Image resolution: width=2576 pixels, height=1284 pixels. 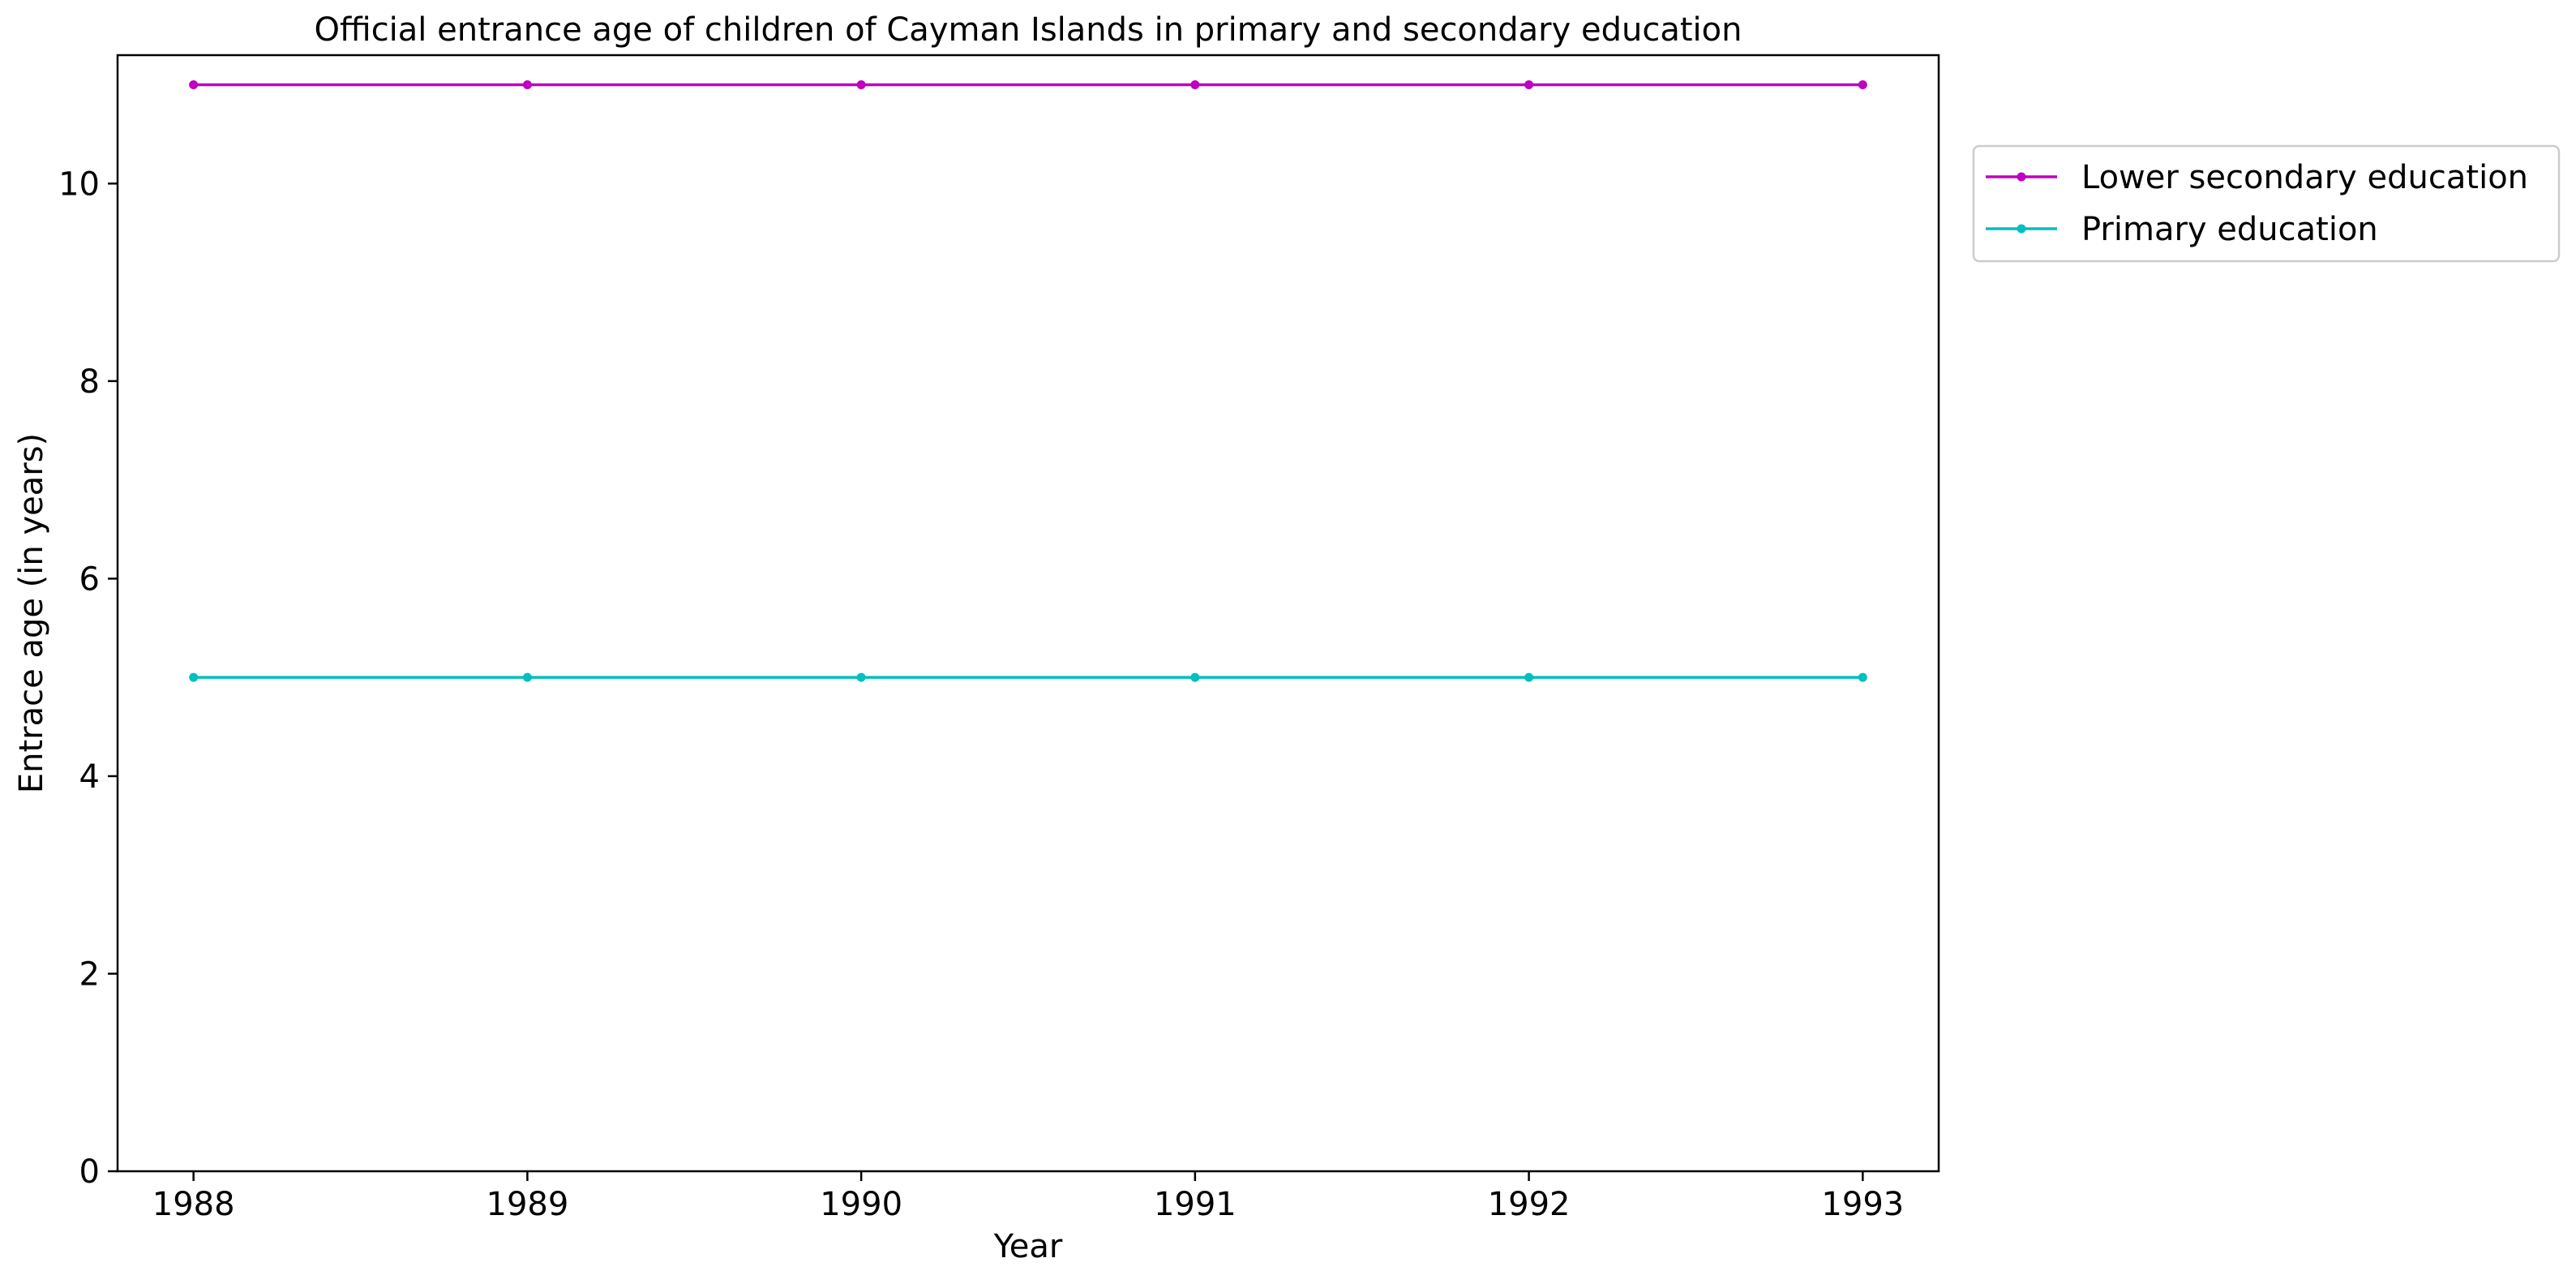 I want to click on y-tick-label: 0, so click(x=89, y=1172).